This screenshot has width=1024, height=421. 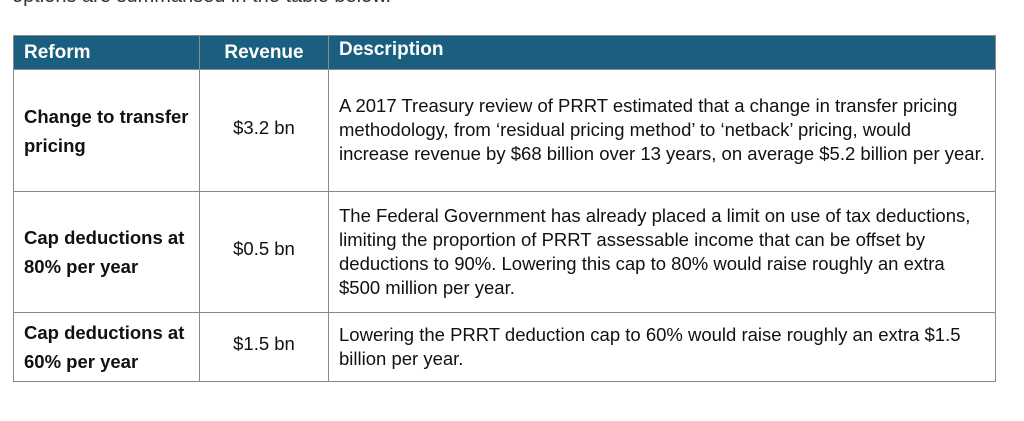 What do you see at coordinates (106, 347) in the screenshot?
I see `reform-cell: Cap deductions at 60% per year` at bounding box center [106, 347].